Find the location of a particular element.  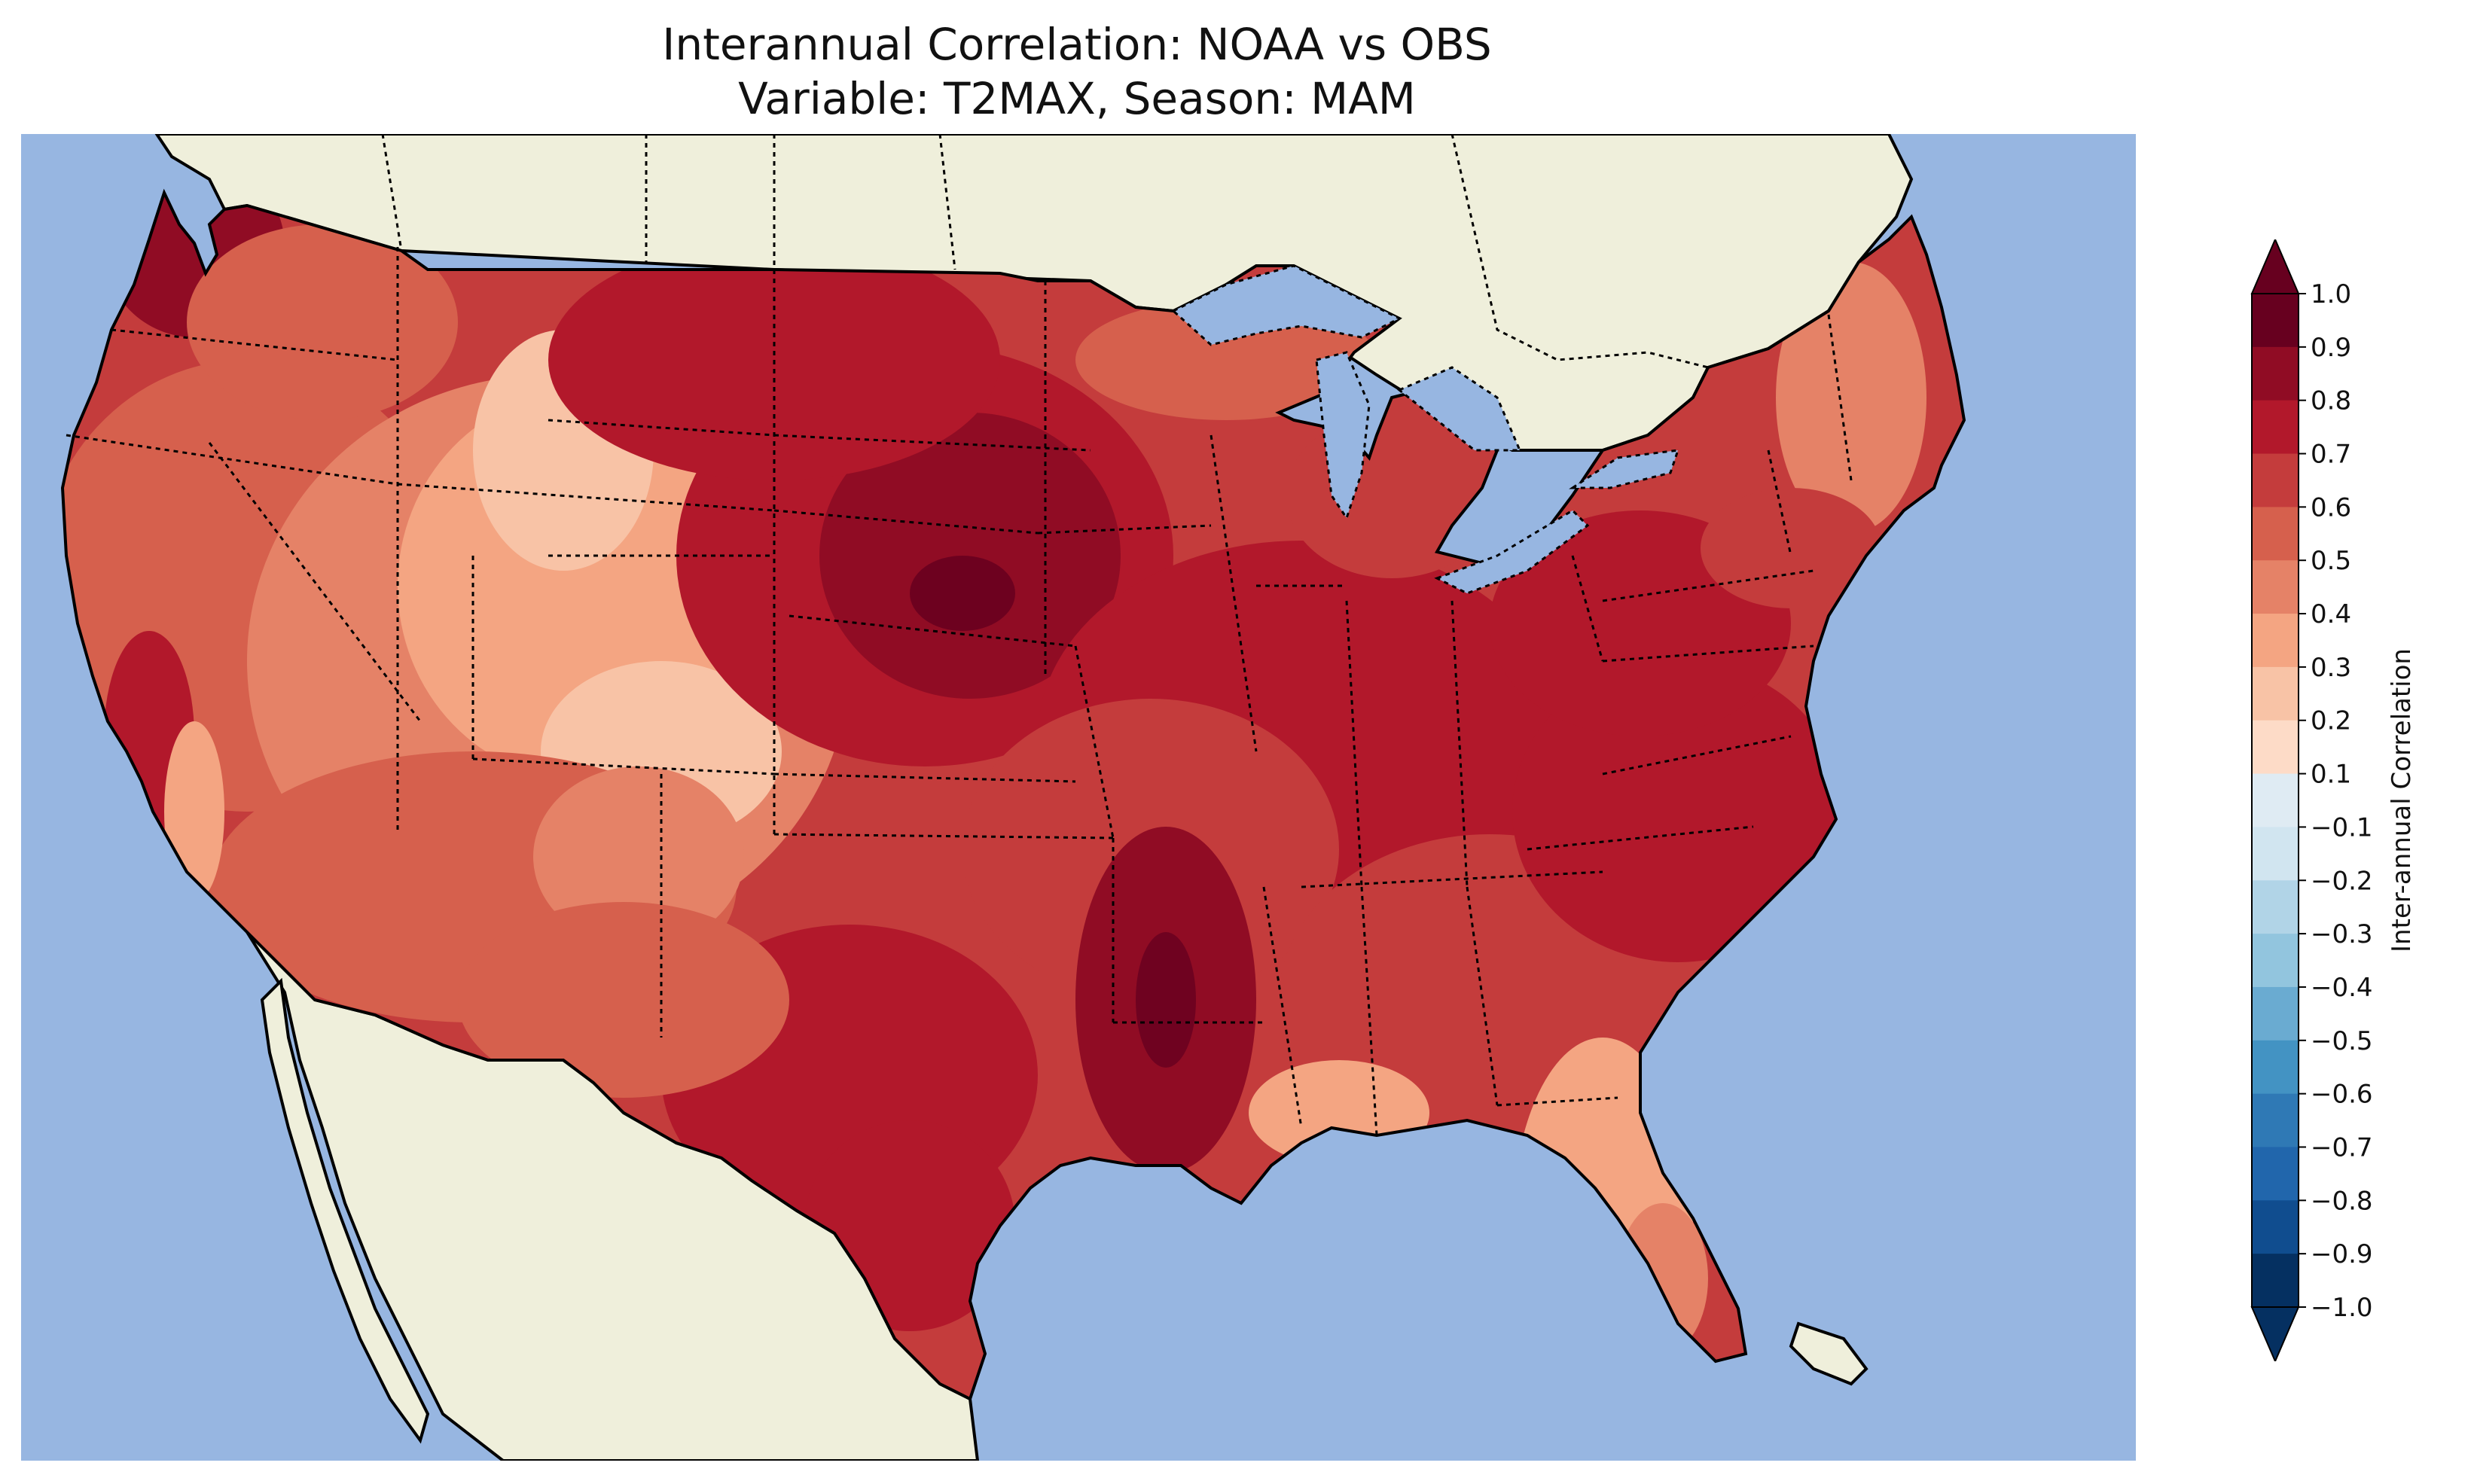

map-subtitle: Variable: T2MAX, Season: MAM is located at coordinates (1077, 98).